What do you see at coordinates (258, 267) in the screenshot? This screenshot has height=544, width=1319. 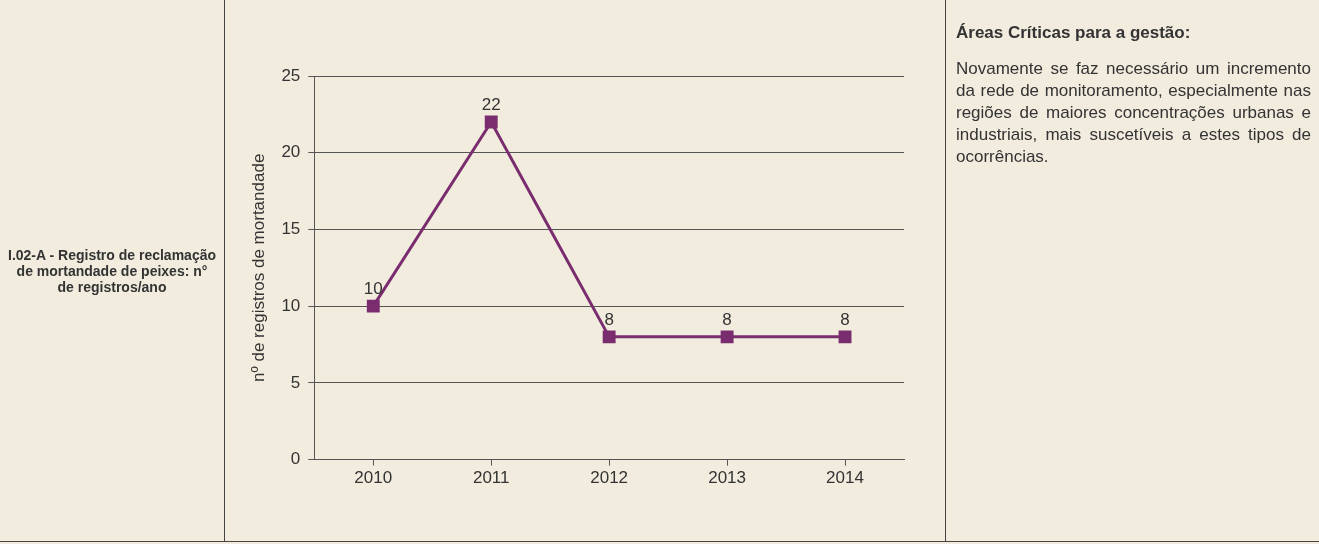 I see `y-axis-title: nº de registros de mortandade` at bounding box center [258, 267].